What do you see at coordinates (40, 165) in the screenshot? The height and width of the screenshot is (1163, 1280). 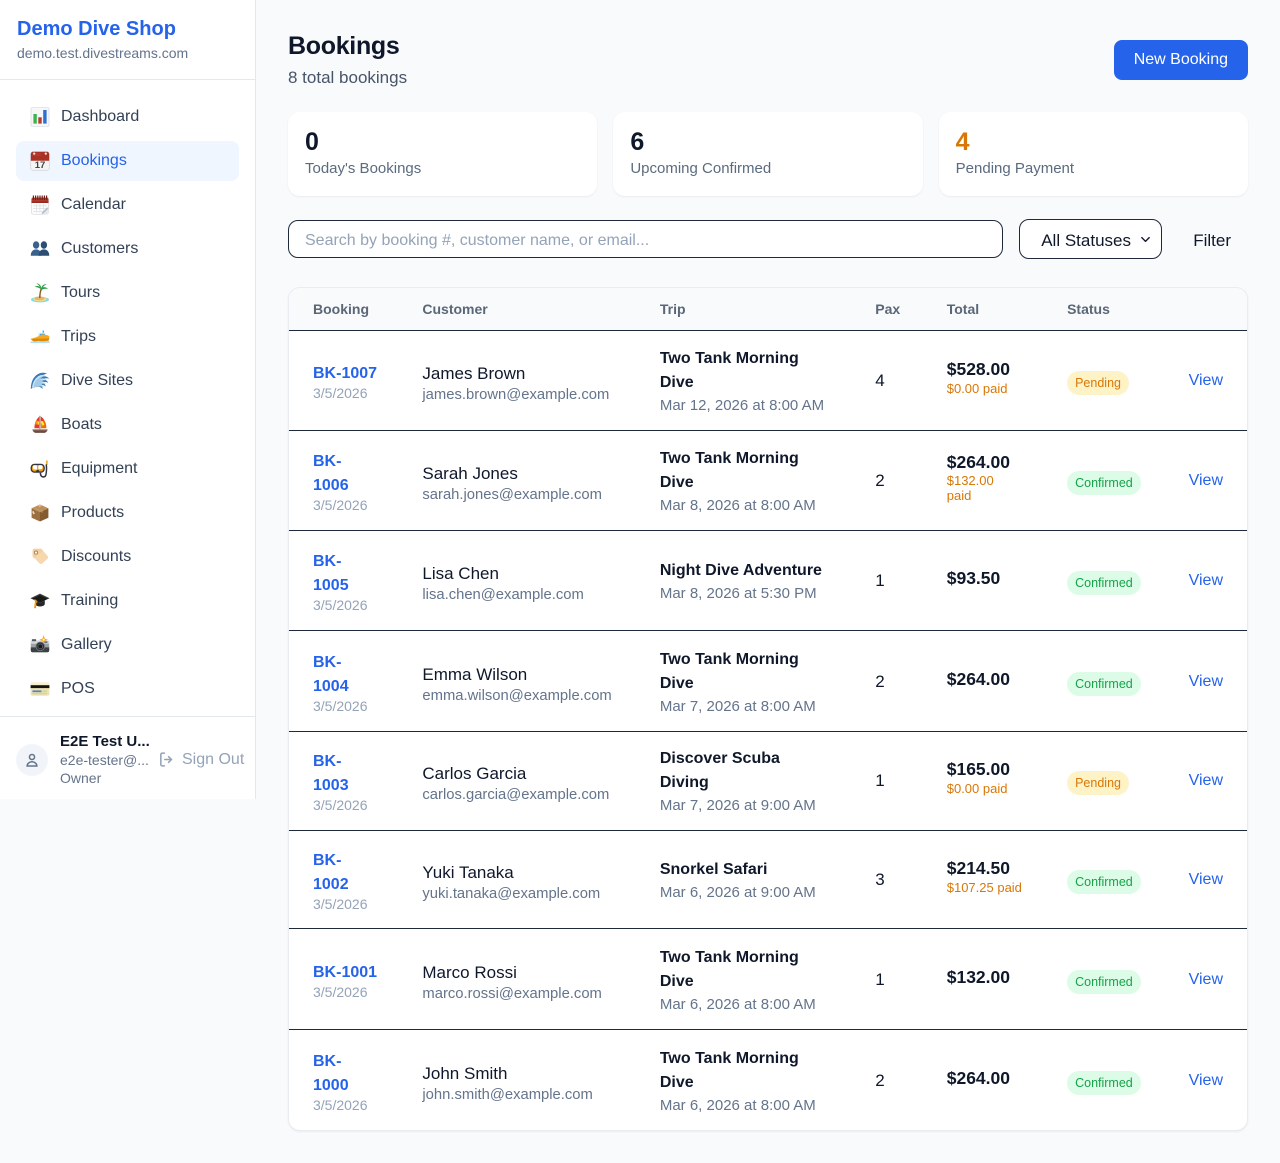 I see `svg-text: 17` at bounding box center [40, 165].